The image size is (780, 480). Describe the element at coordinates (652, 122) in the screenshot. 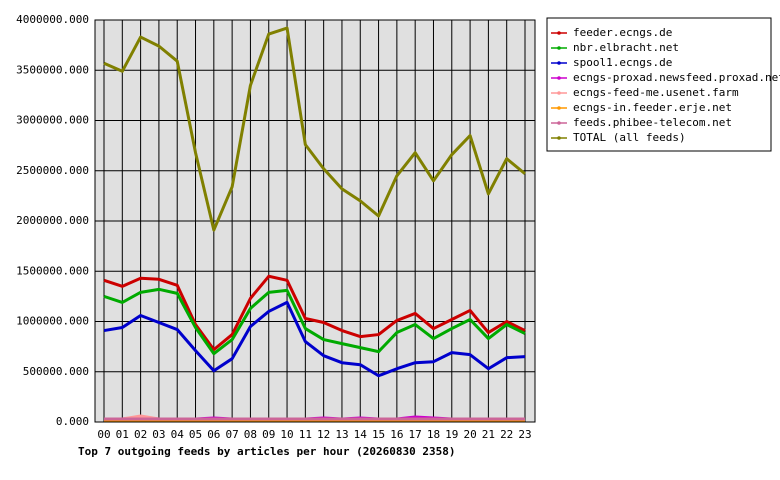

I see `legend-label: feeds.phibee-telecom.net` at that location.